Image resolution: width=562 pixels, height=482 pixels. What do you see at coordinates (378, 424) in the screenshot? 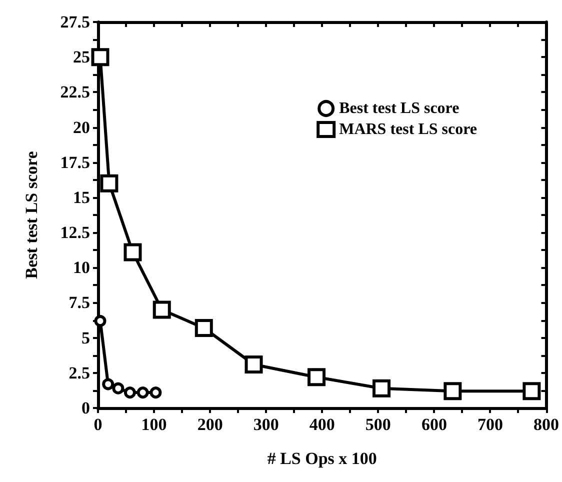
I see `x-tick-label: 500` at bounding box center [378, 424].